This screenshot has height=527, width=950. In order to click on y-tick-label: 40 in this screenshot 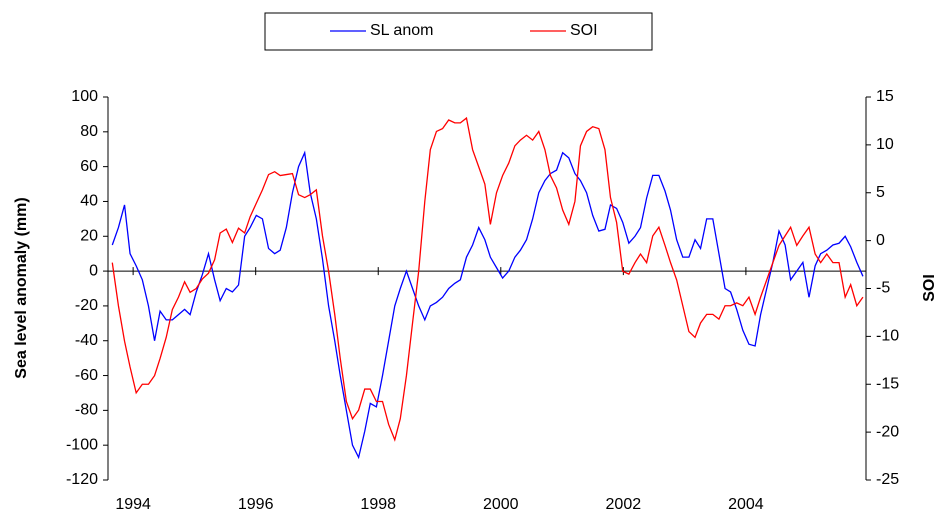, I will do `click(89, 201)`.